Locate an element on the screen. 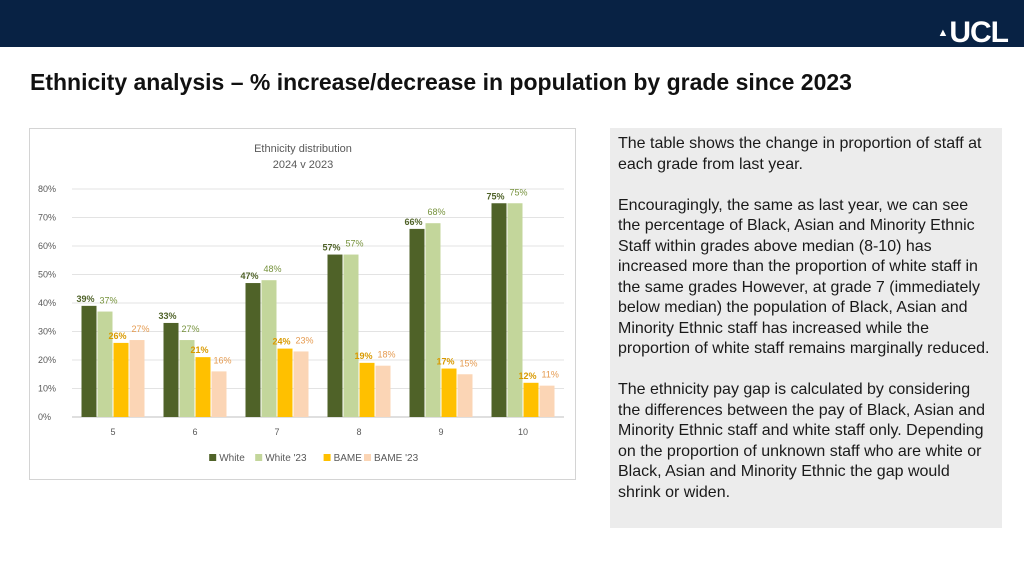 Image resolution: width=1024 pixels, height=576 pixels. logo-text: UCL is located at coordinates (979, 32).